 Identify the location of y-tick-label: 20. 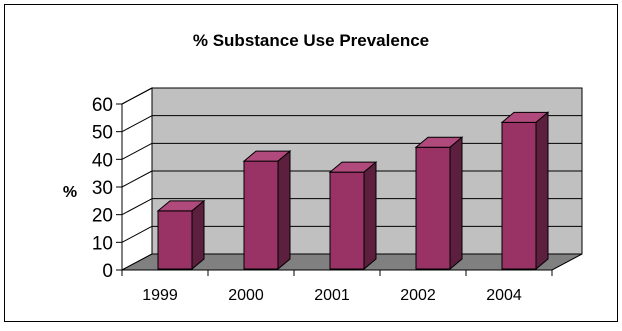
(102, 216).